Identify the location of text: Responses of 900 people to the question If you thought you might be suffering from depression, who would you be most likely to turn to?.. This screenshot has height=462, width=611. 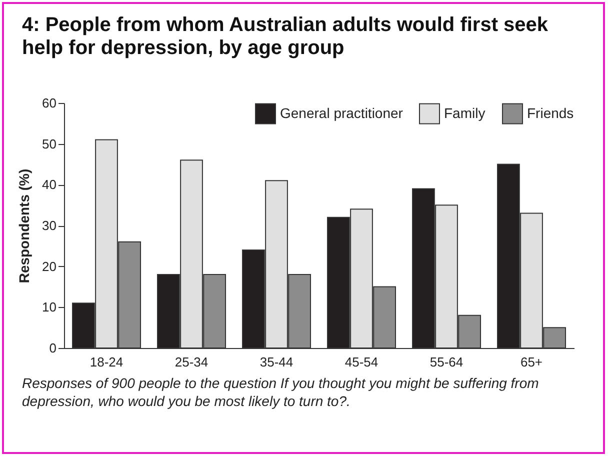
(281, 392).